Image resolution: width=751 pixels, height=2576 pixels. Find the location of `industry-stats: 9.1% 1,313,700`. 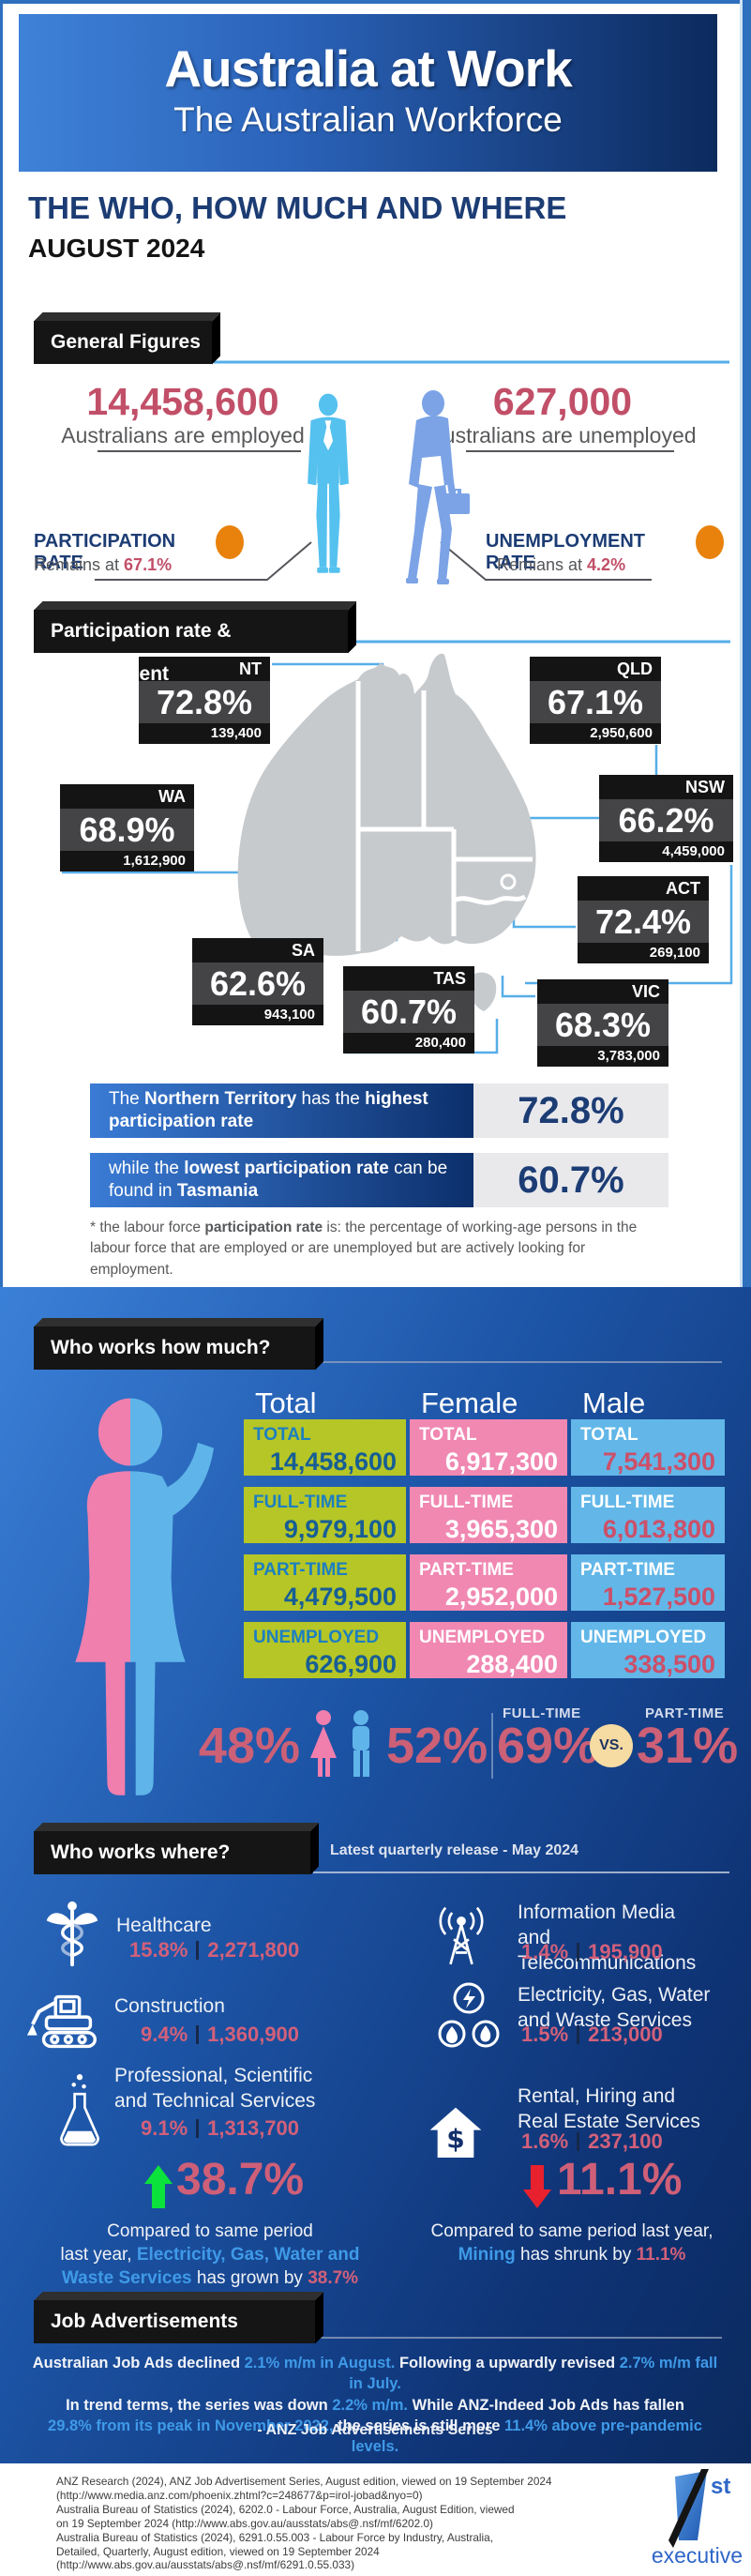

industry-stats: 9.1% 1,313,700 is located at coordinates (220, 2128).